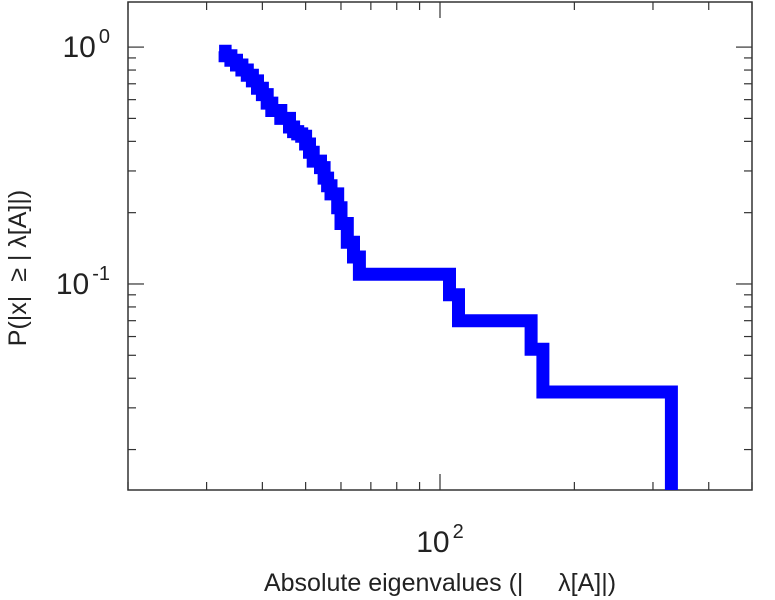  I want to click on y-tick-label: 10 -1, so click(83, 282).